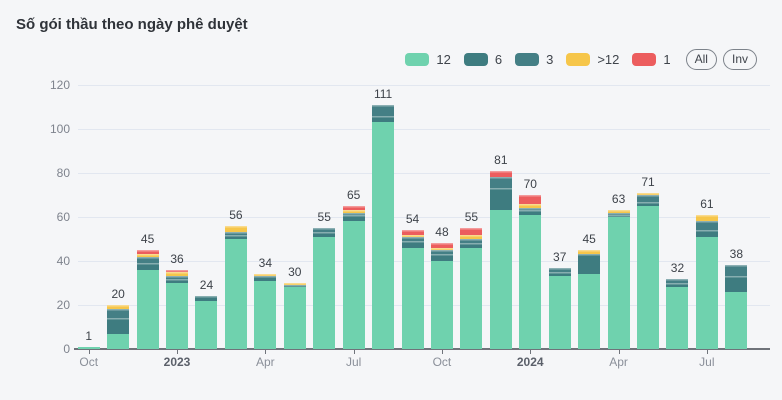 This screenshot has width=782, height=400. What do you see at coordinates (428, 59) in the screenshot?
I see `legend-item-12: 12` at bounding box center [428, 59].